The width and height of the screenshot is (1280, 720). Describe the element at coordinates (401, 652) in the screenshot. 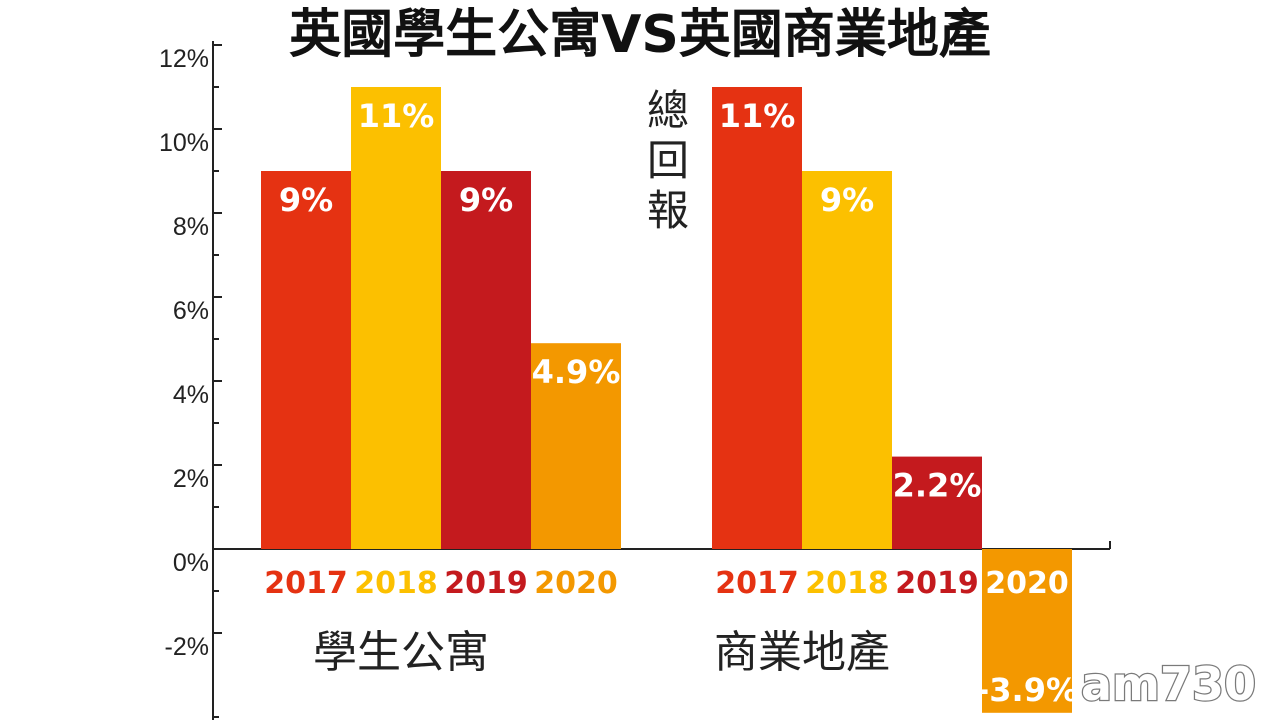

I see `group-label: 學生公寓` at that location.